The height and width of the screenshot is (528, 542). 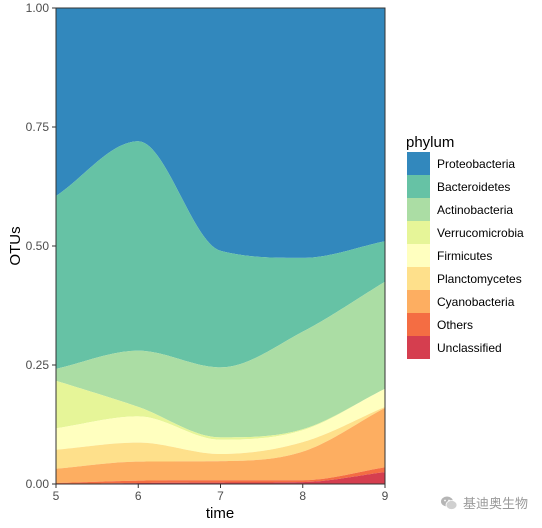 I want to click on legend-swatch-unclassified, so click(x=418, y=347).